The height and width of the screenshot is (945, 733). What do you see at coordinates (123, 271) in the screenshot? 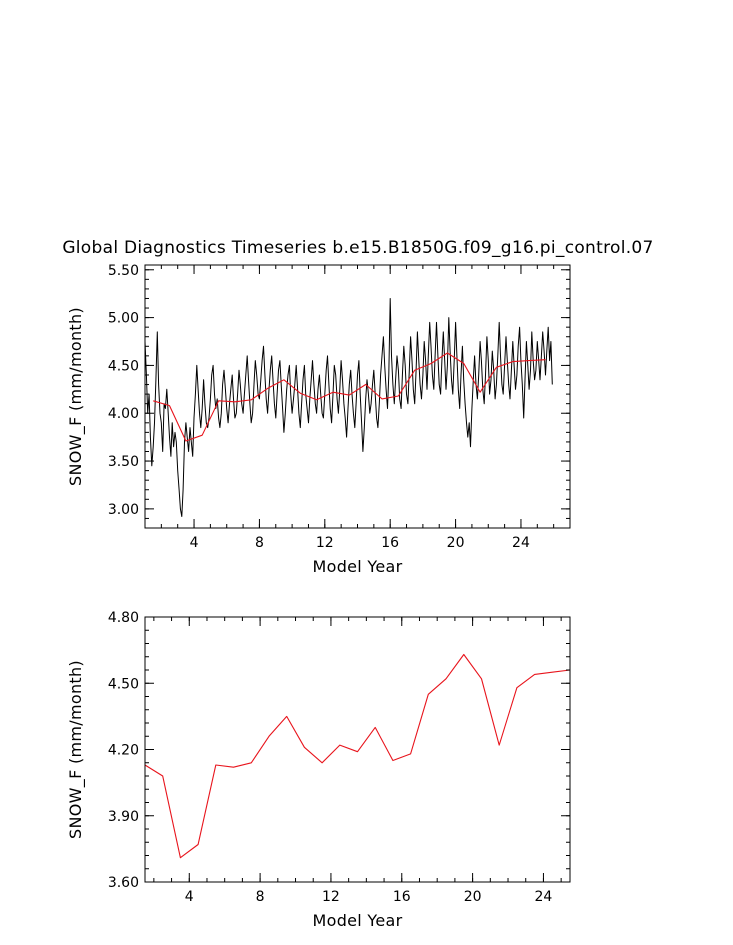
I see `y-tick-label: 5.50` at bounding box center [123, 271].